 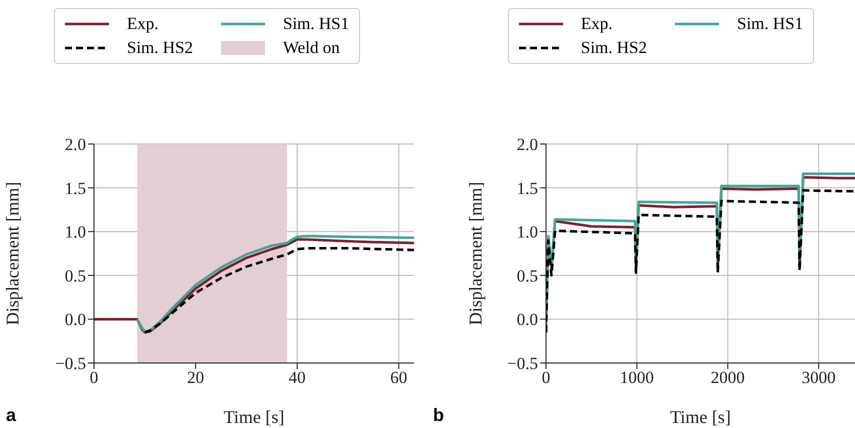 What do you see at coordinates (311, 48) in the screenshot?
I see `legend-label: Weld on` at bounding box center [311, 48].